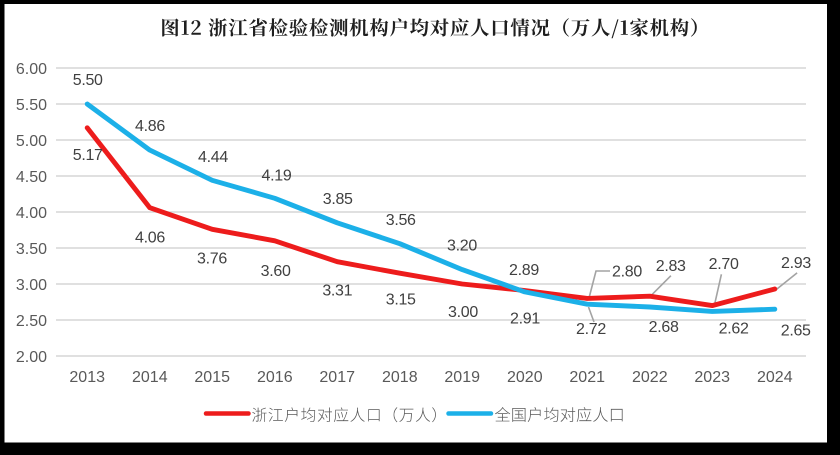 The height and width of the screenshot is (455, 840). I want to click on svg-text: 2.62, so click(734, 329).